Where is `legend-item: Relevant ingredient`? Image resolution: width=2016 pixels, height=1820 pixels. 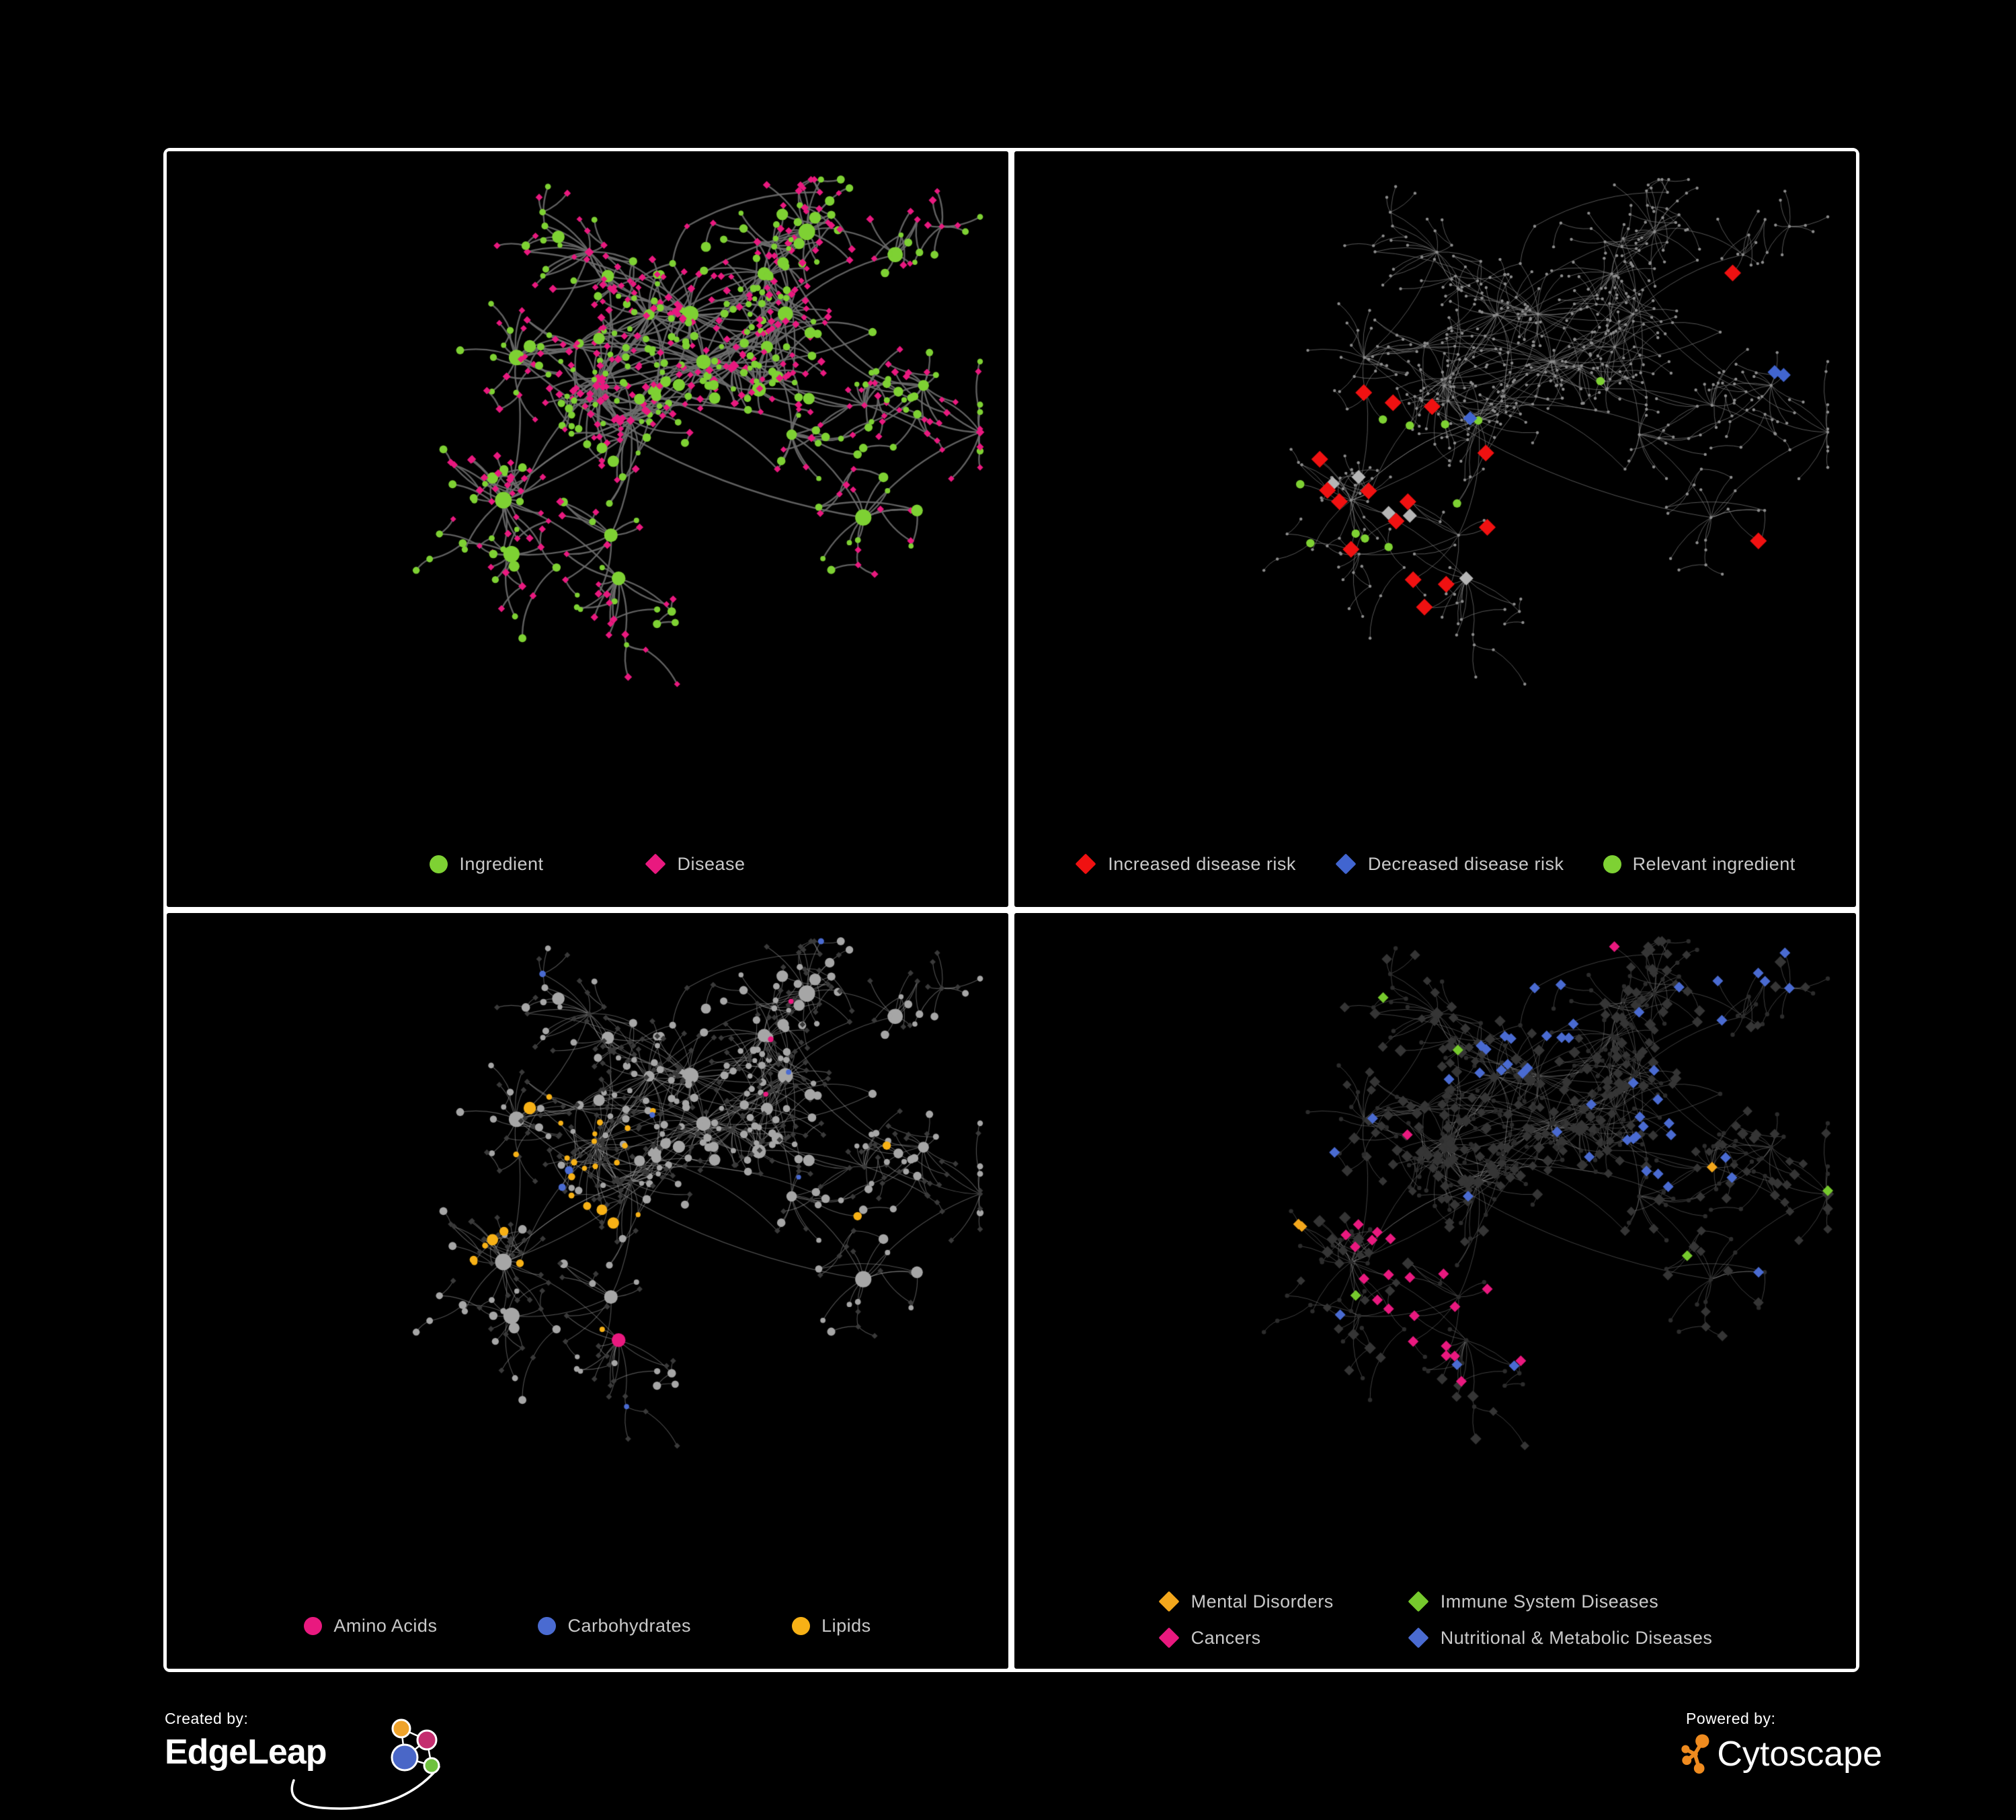
legend-item: Relevant ingredient is located at coordinates (1699, 864).